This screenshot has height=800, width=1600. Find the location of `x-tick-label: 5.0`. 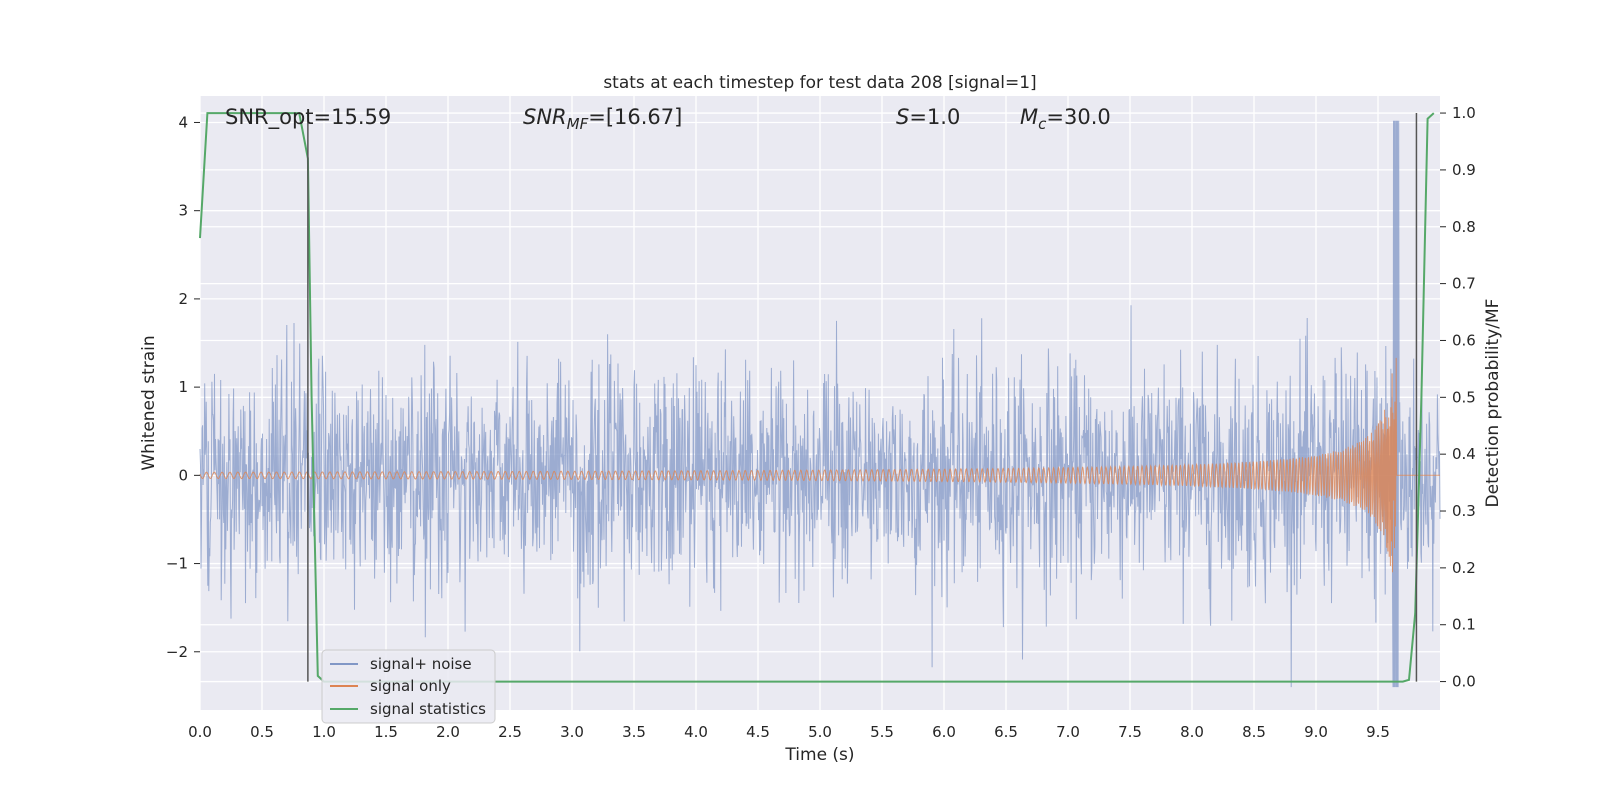

x-tick-label: 5.0 is located at coordinates (820, 732).